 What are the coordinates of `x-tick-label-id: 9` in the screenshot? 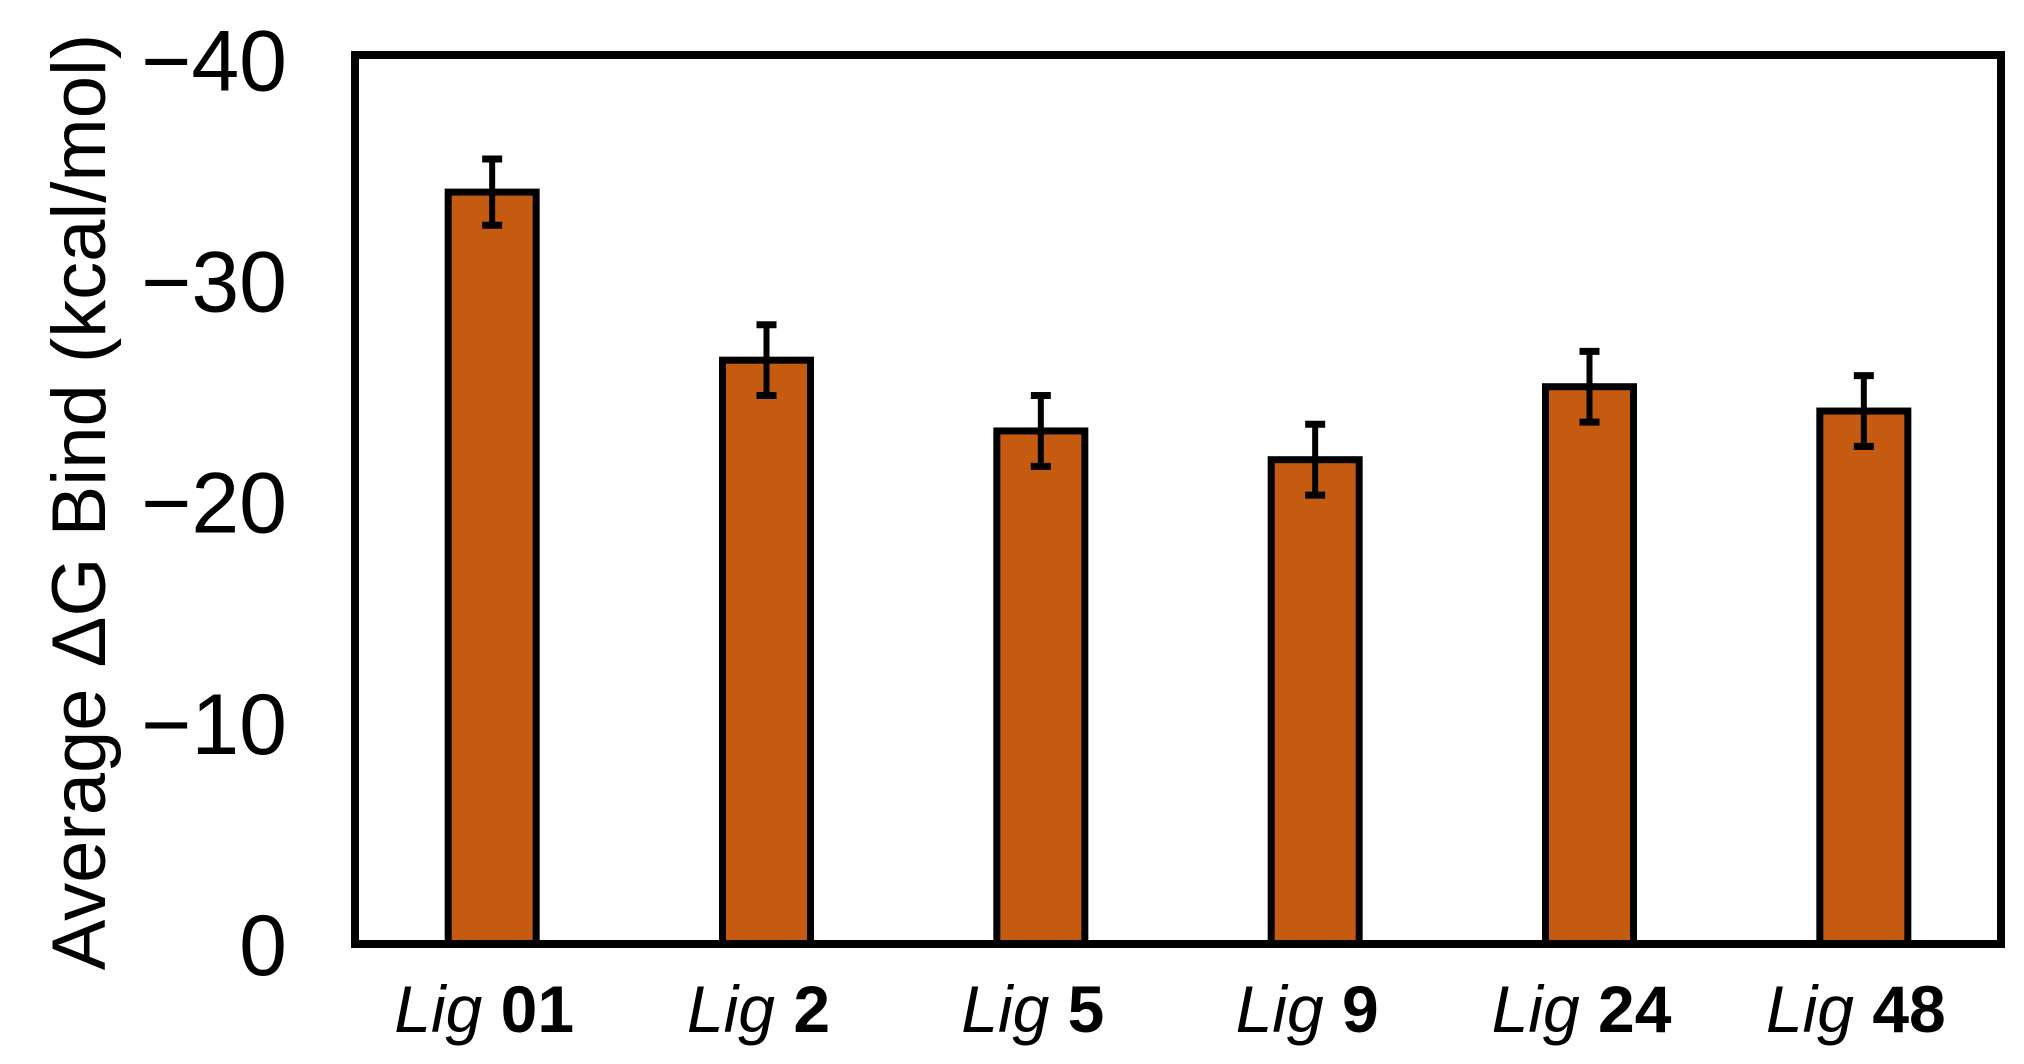 It's located at (1360, 1009).